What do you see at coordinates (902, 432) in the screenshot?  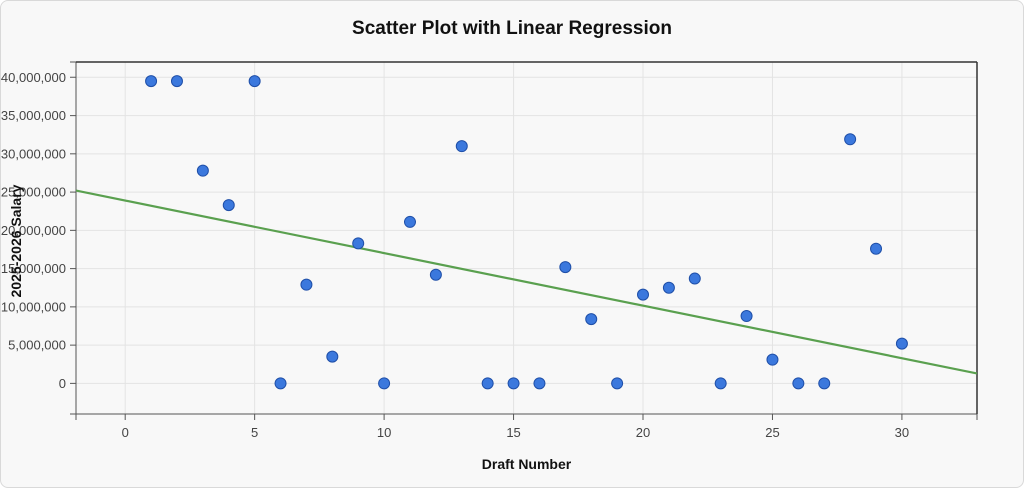 I see `x-tick-label: 30` at bounding box center [902, 432].